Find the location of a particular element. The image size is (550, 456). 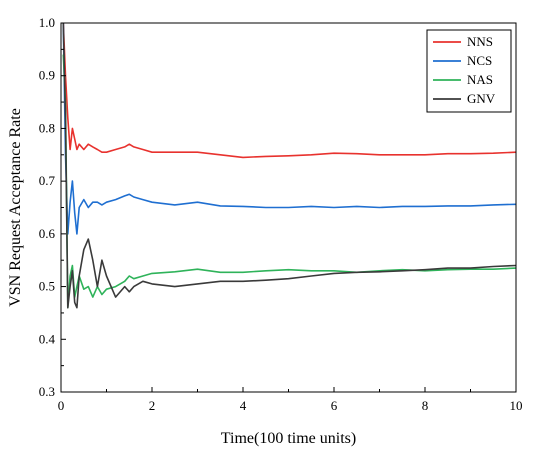

x-axis-title: Time(100 time units) is located at coordinates (288, 438).